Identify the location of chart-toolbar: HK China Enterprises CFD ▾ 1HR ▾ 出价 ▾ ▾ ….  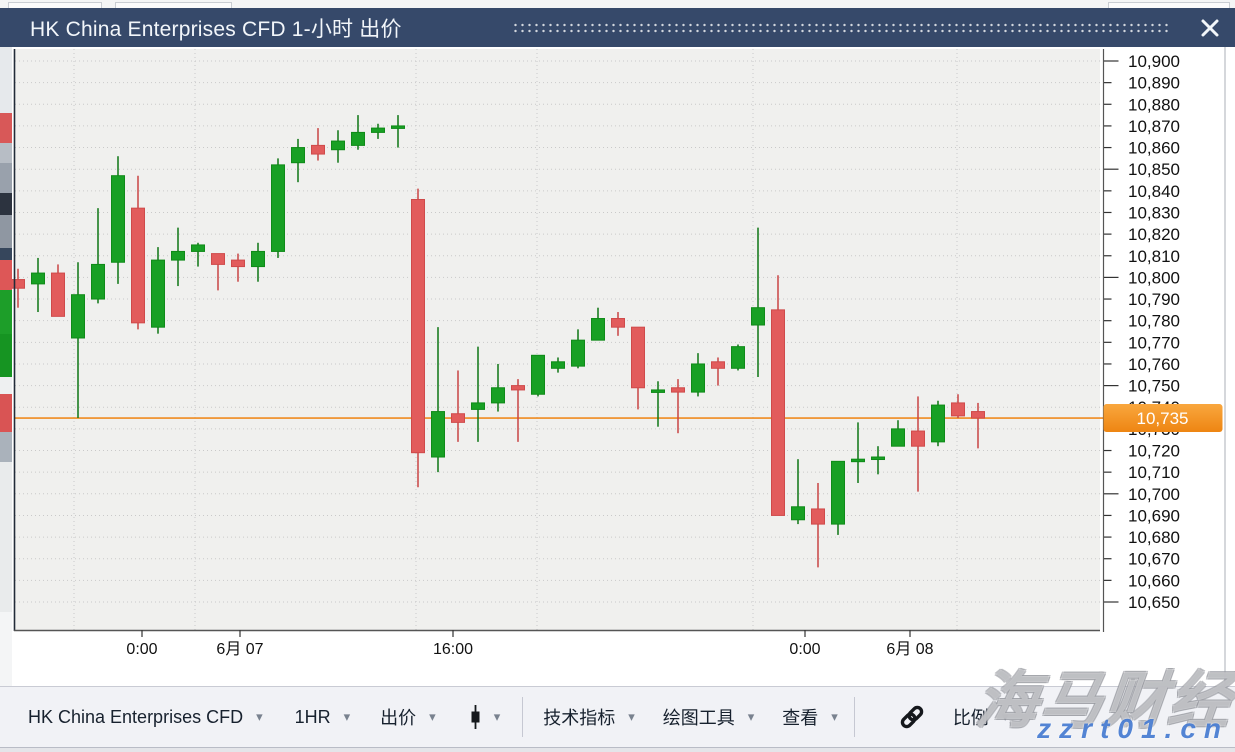
(617, 717).